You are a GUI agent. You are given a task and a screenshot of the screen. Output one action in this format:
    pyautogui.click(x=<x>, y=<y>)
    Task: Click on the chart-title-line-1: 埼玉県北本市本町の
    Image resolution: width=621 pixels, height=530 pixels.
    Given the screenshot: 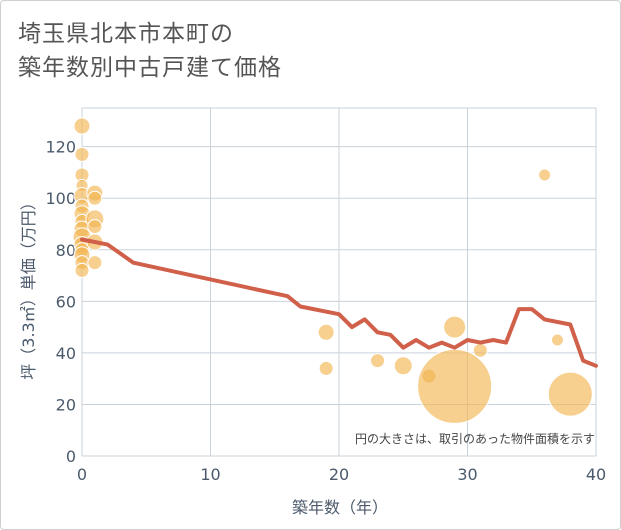 What is the action you would take?
    pyautogui.click(x=126, y=33)
    